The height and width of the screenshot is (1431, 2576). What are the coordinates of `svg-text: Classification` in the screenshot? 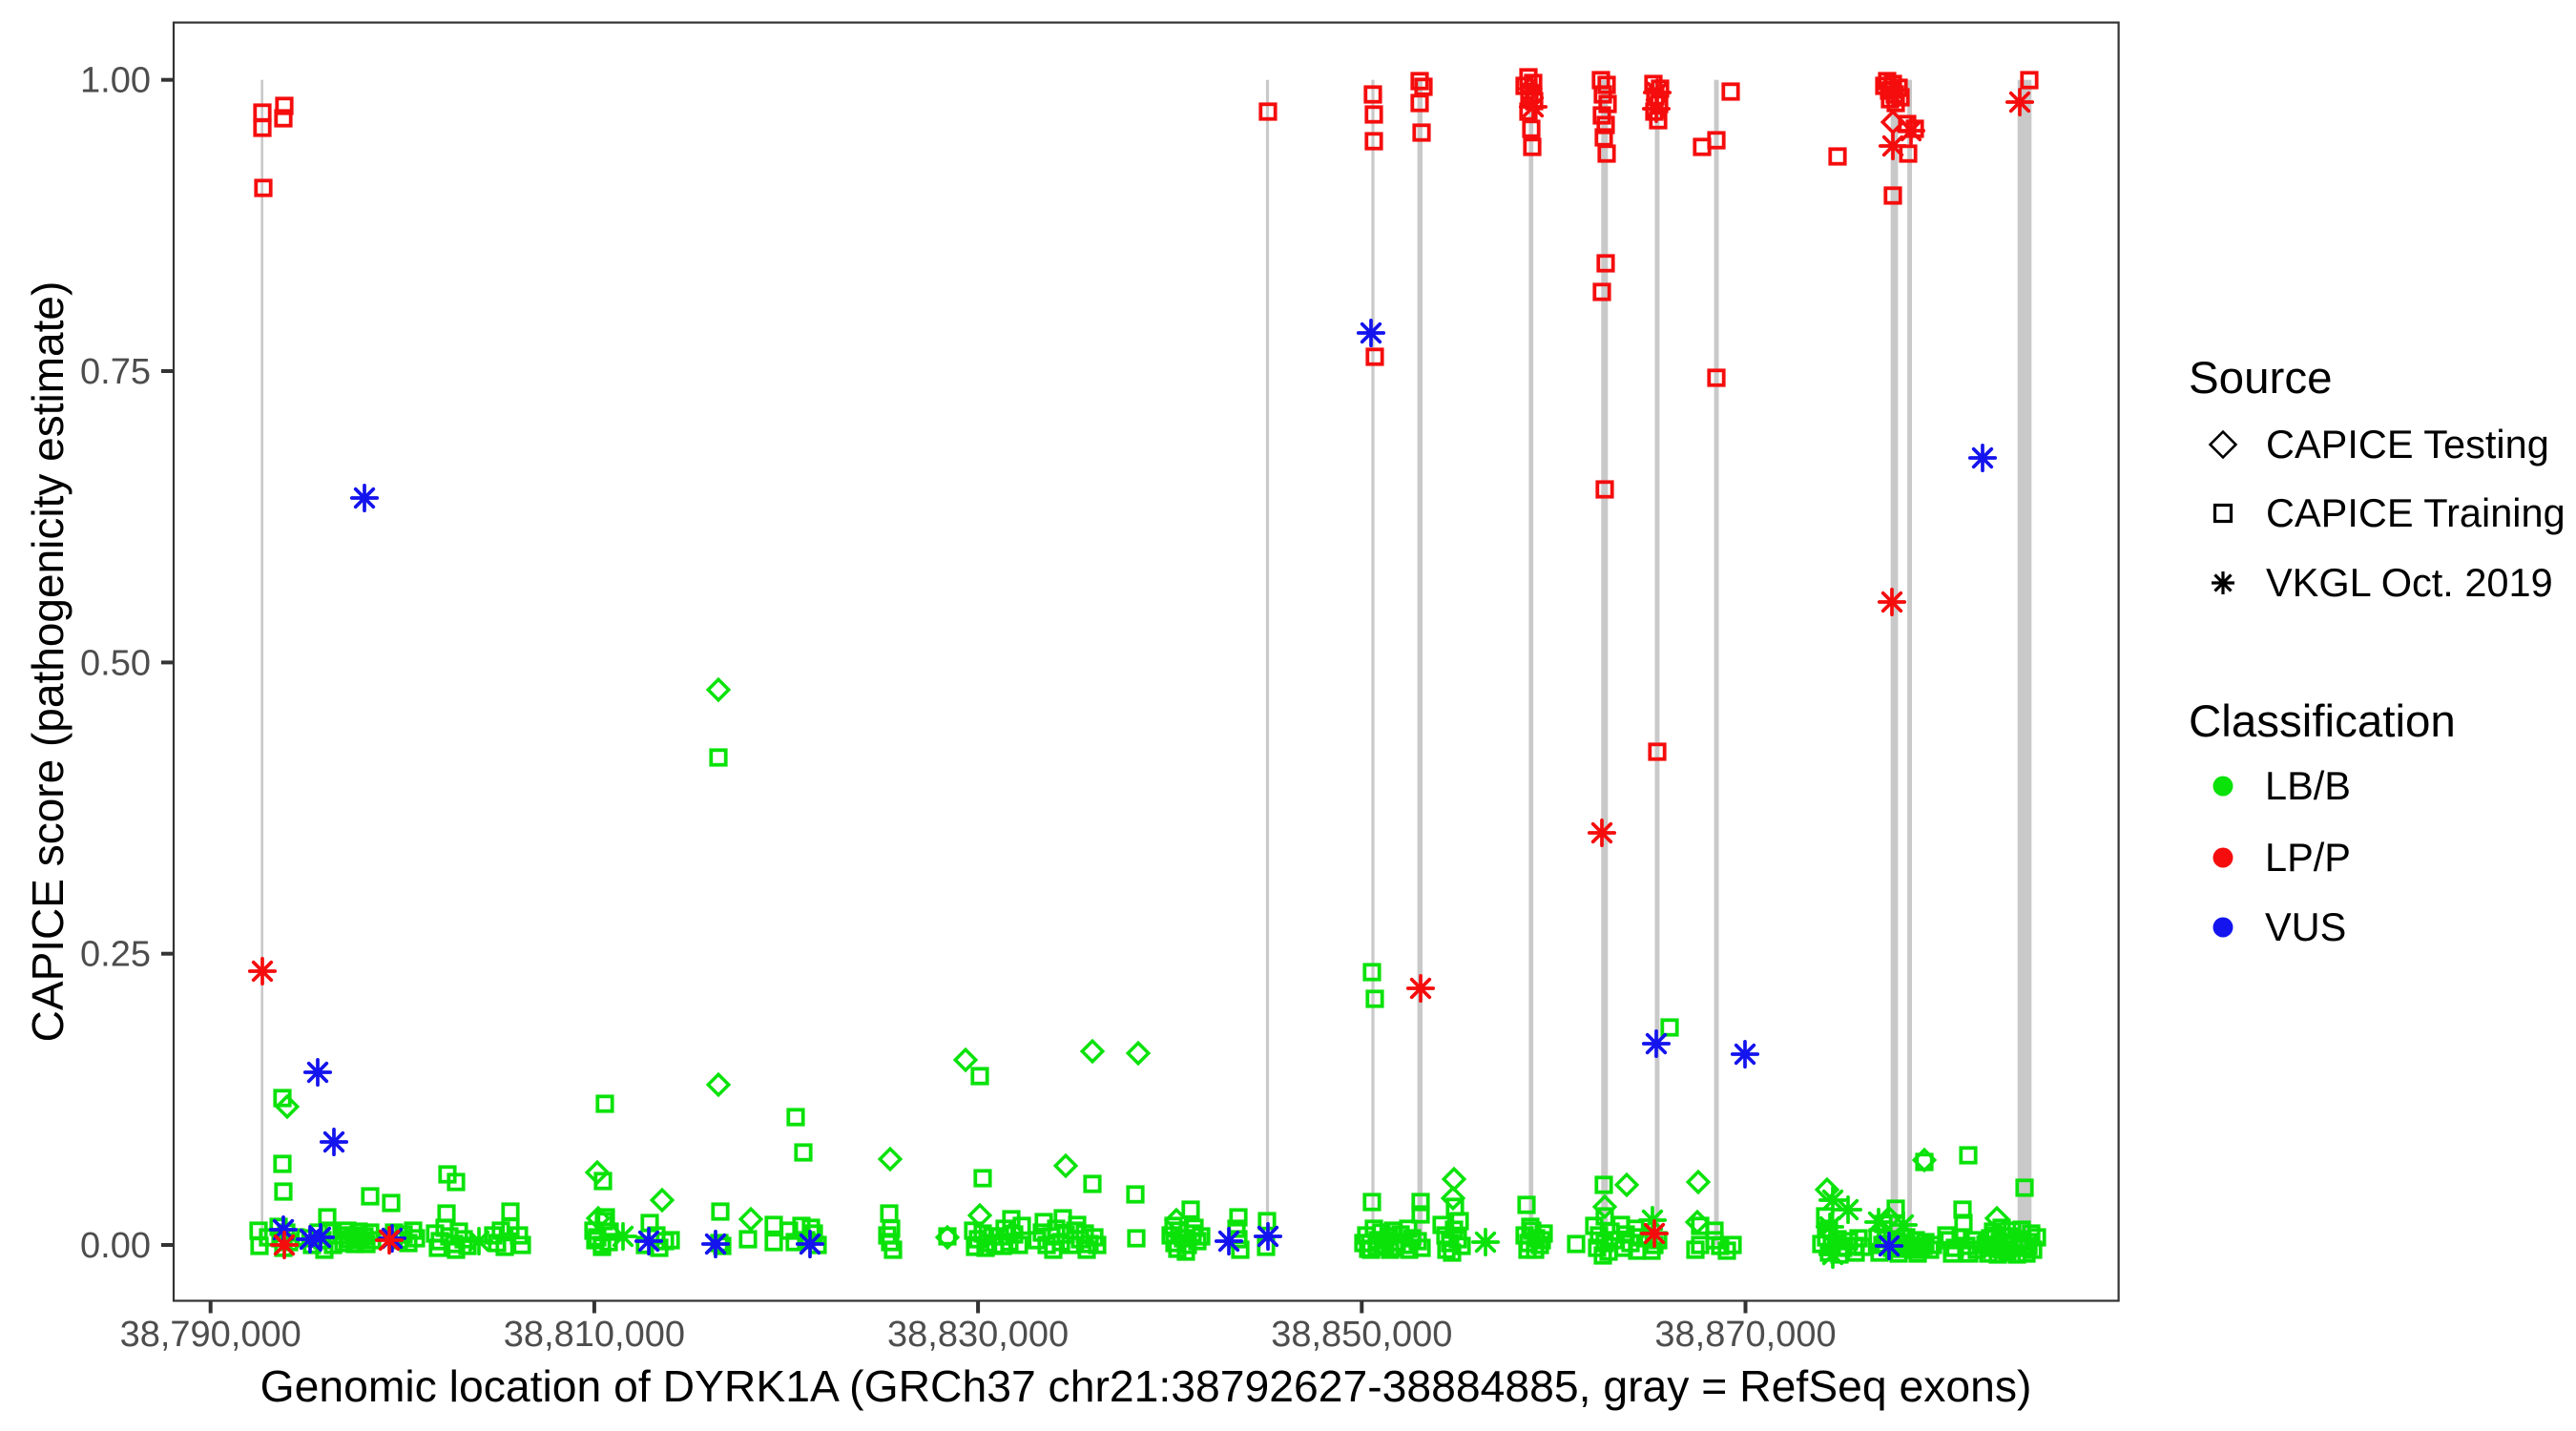 It's located at (2322, 721).